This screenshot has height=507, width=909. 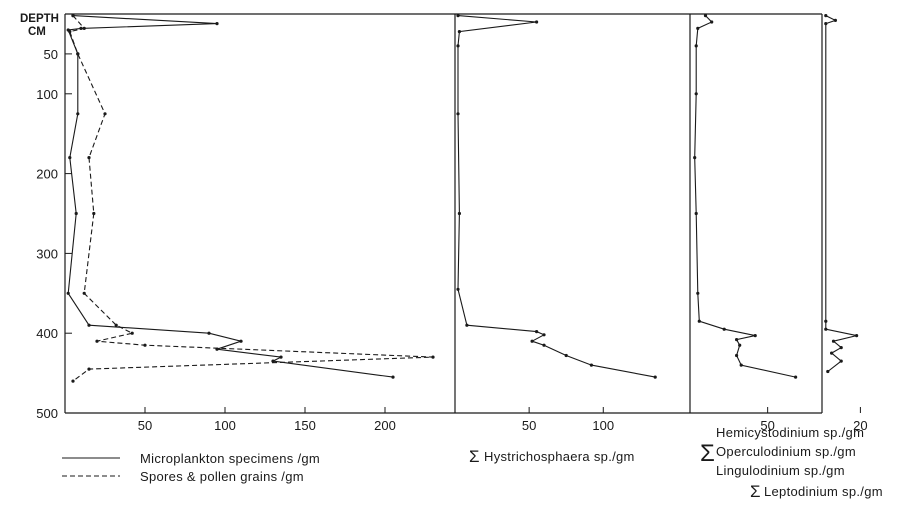 I want to click on hystrichosphaera-label: Σ Hystrichosphaera sp./gm, so click(x=551, y=456).